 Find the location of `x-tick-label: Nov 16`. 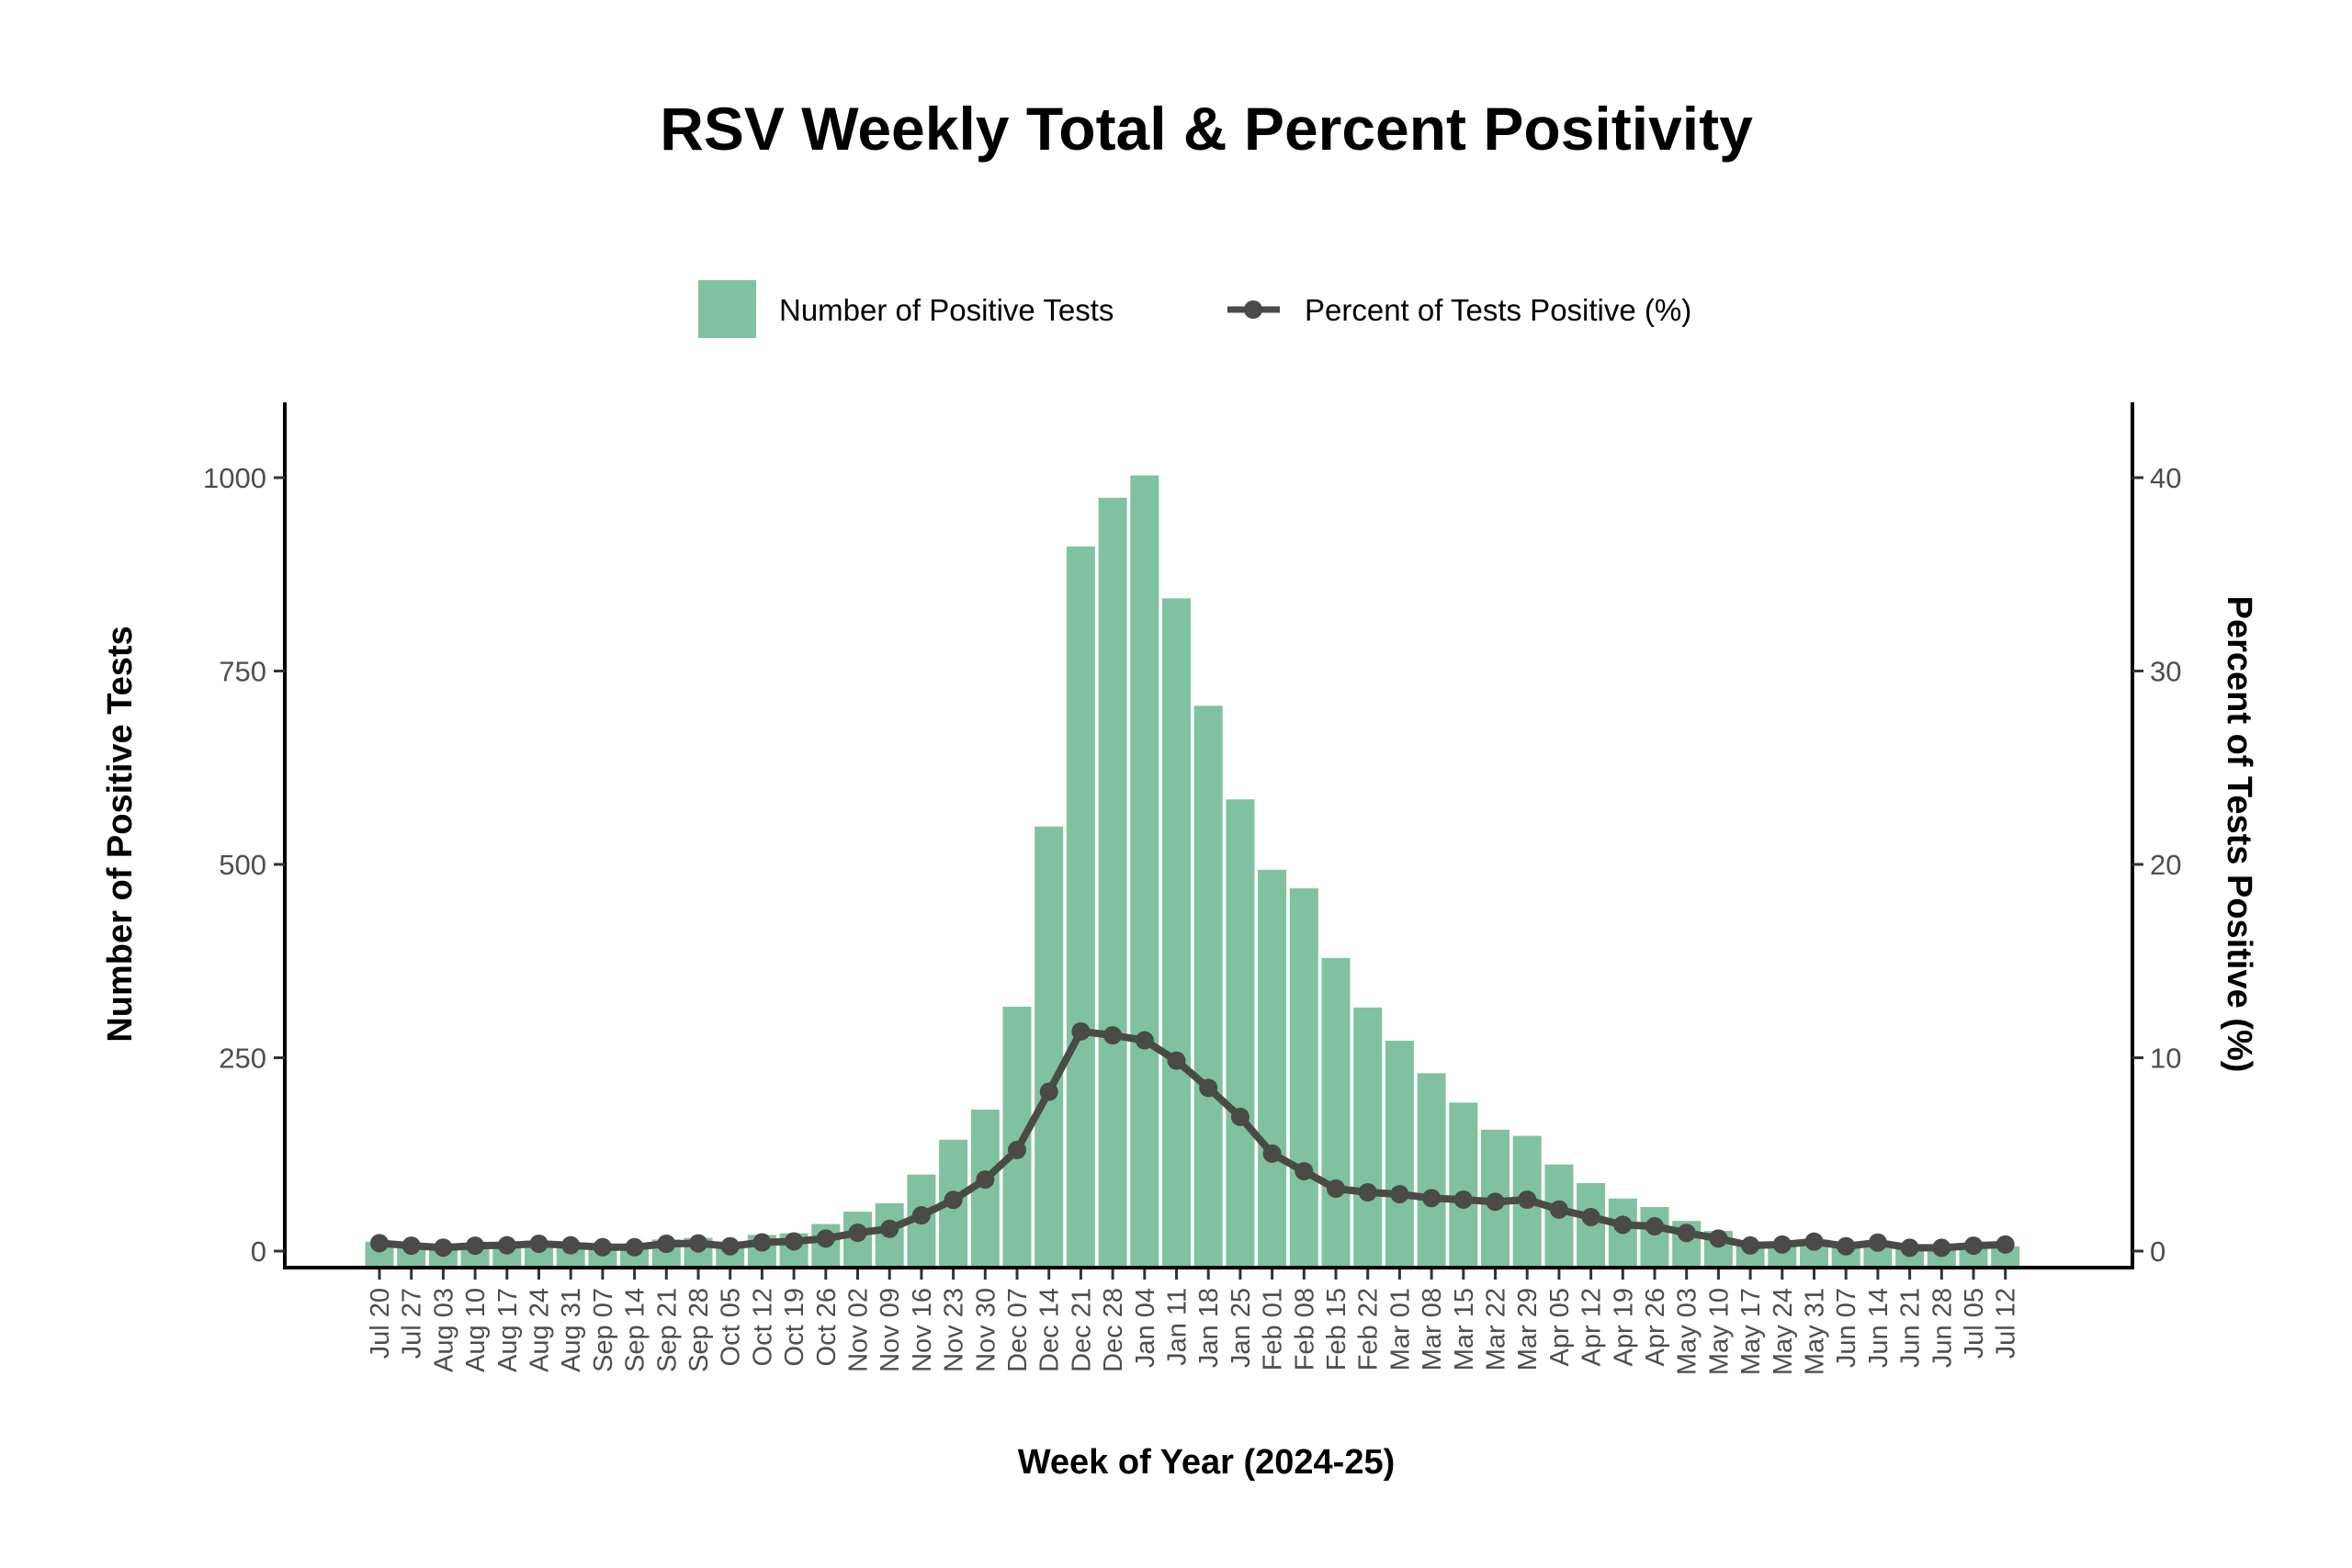

x-tick-label: Nov 16 is located at coordinates (922, 1330).